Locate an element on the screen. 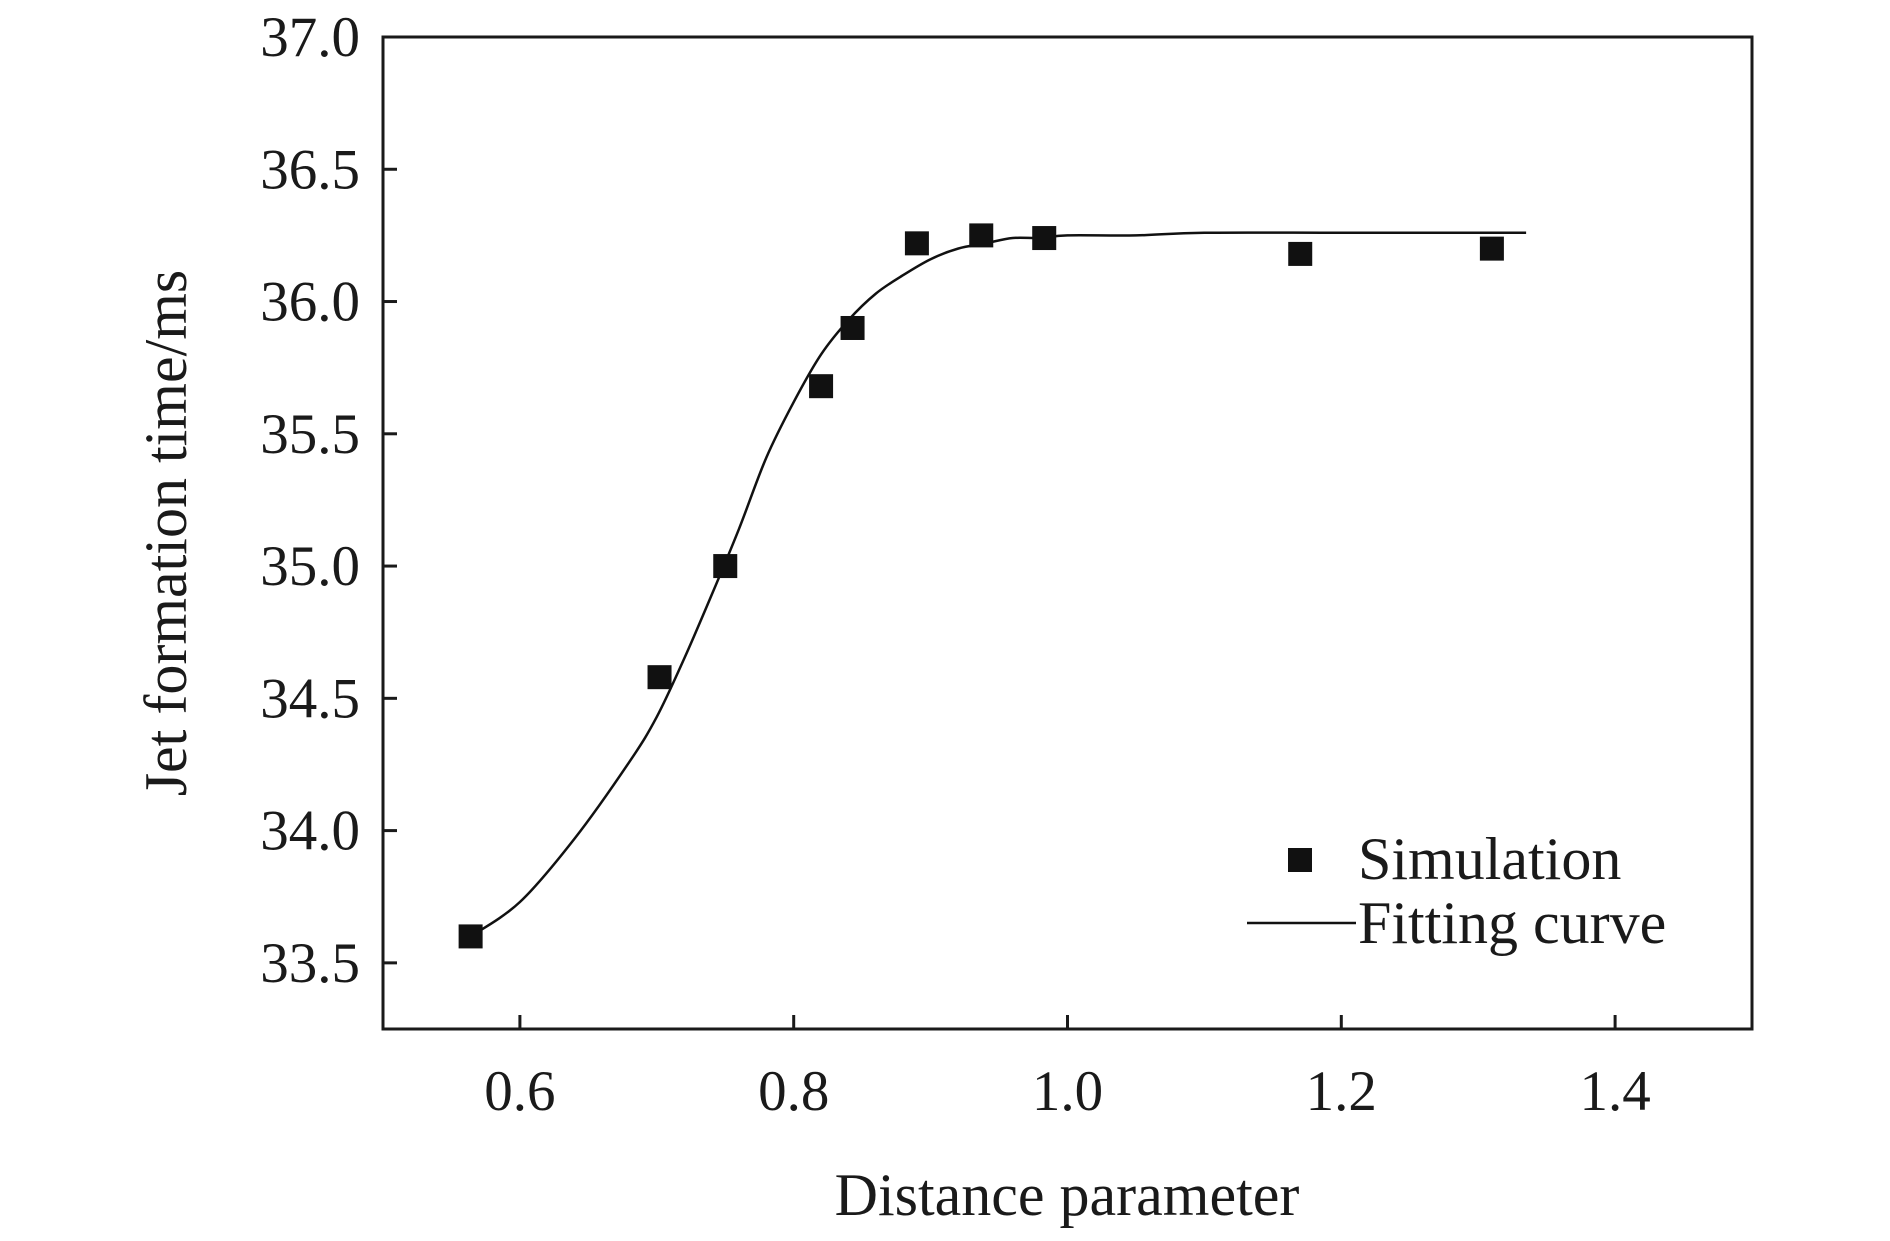 The height and width of the screenshot is (1241, 1890). y-tick-label: 35.0 is located at coordinates (310, 566).